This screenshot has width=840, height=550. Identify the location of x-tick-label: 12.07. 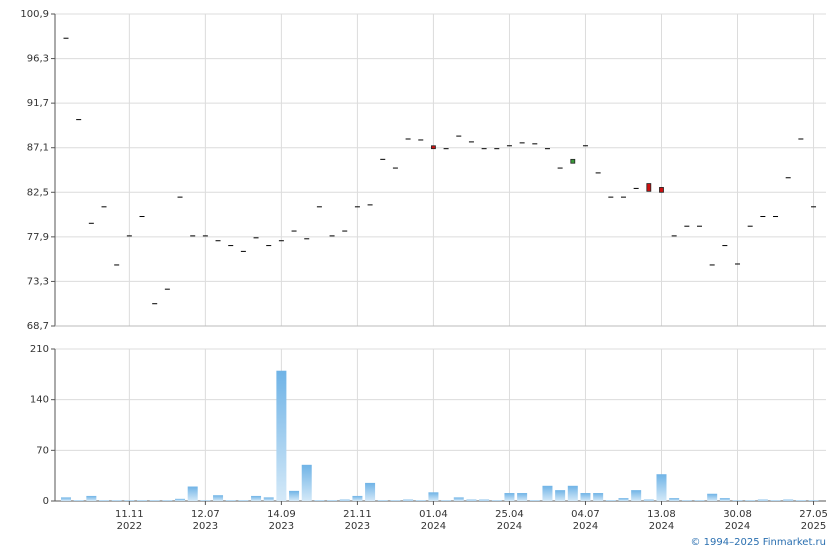
(205, 514).